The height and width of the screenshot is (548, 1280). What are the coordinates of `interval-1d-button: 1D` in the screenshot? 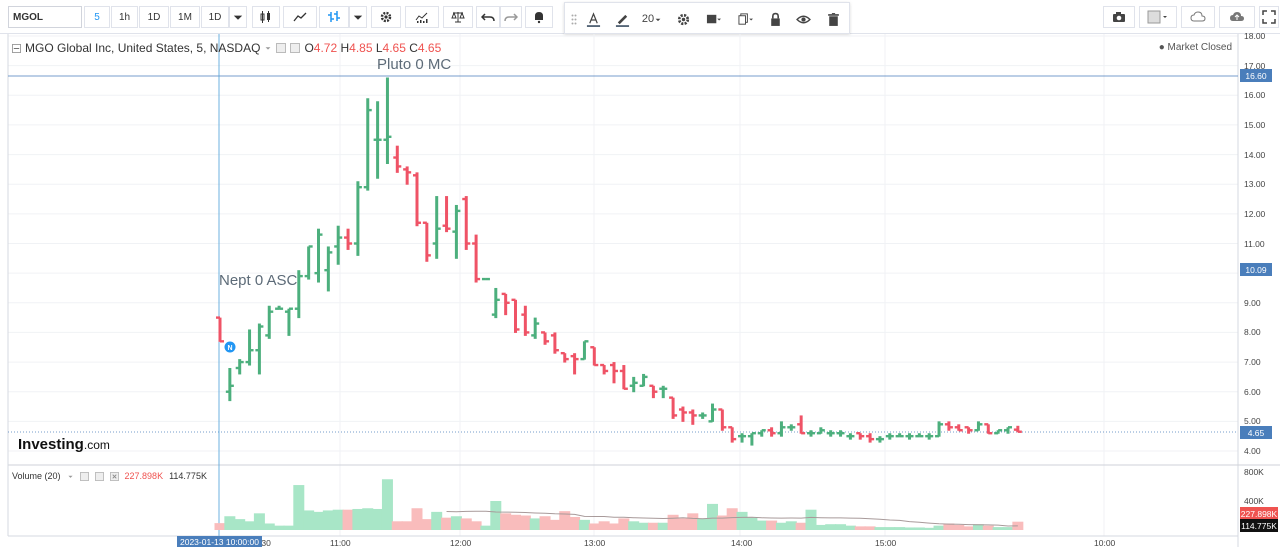 It's located at (154, 17).